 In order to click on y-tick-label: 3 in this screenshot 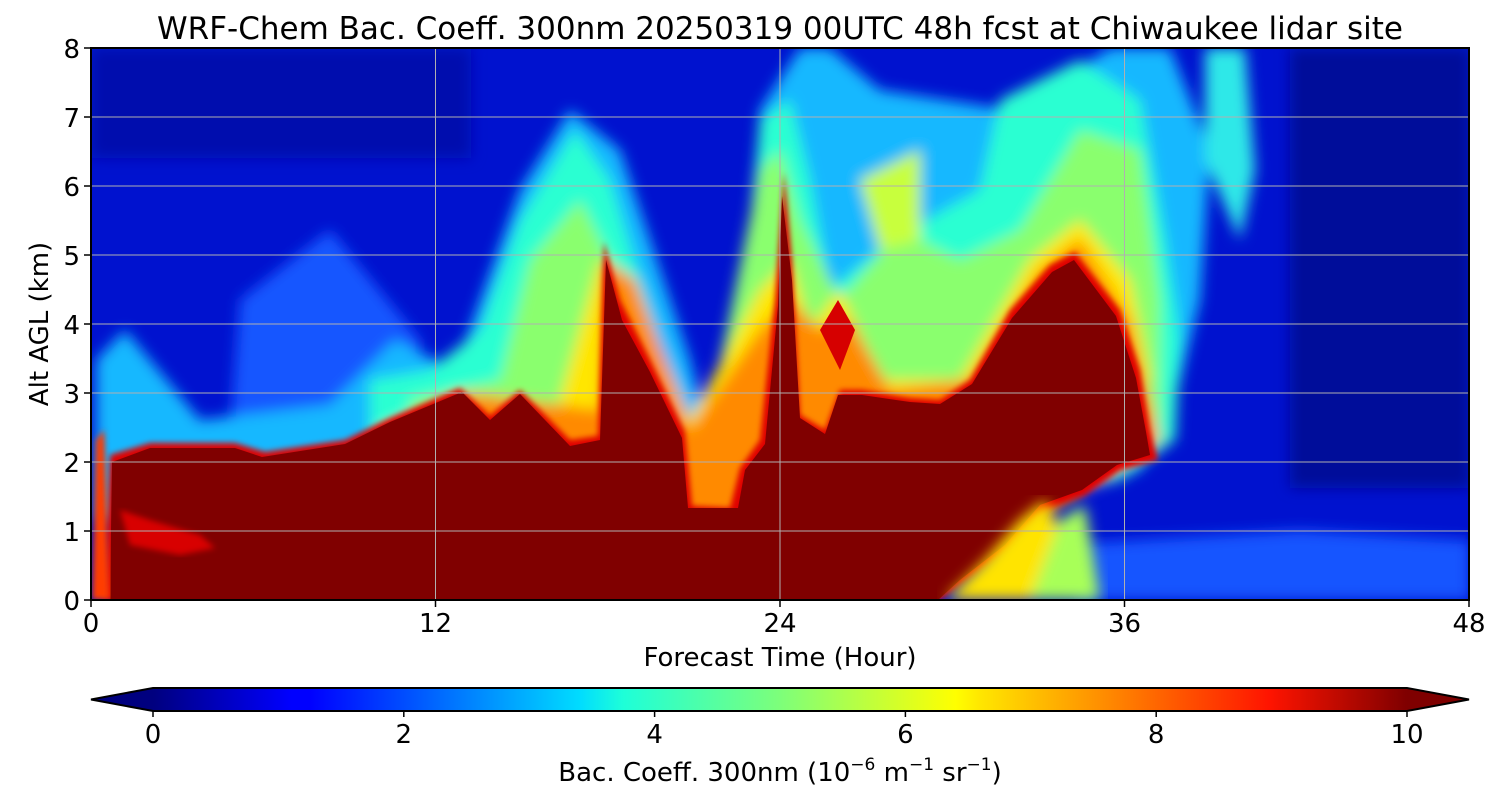, I will do `click(71, 395)`.